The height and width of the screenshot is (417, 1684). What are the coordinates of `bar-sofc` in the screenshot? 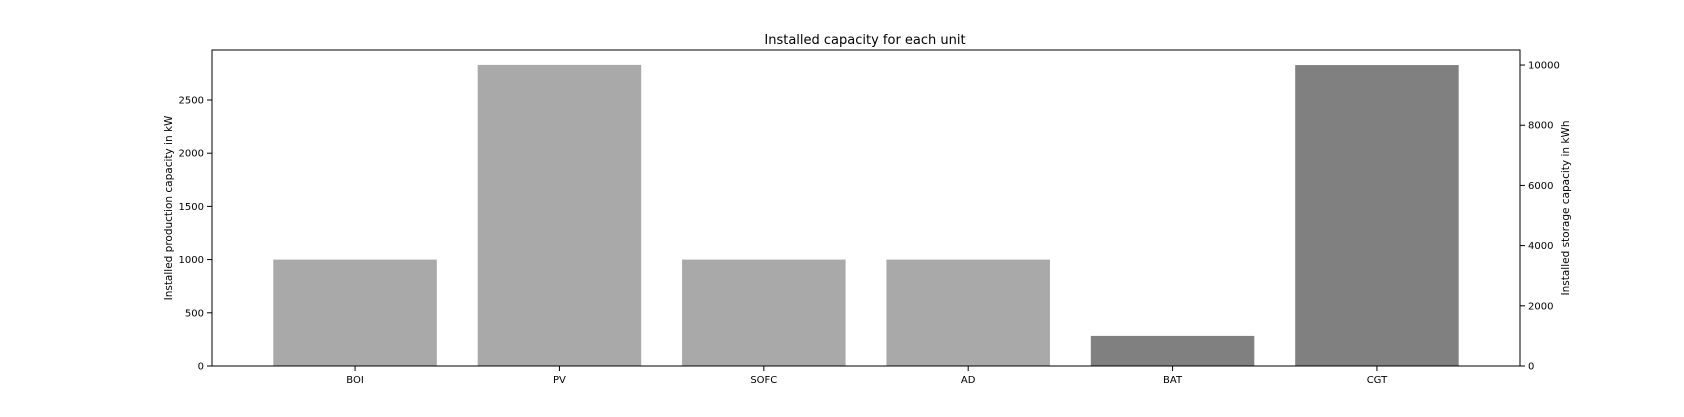 It's located at (764, 312).